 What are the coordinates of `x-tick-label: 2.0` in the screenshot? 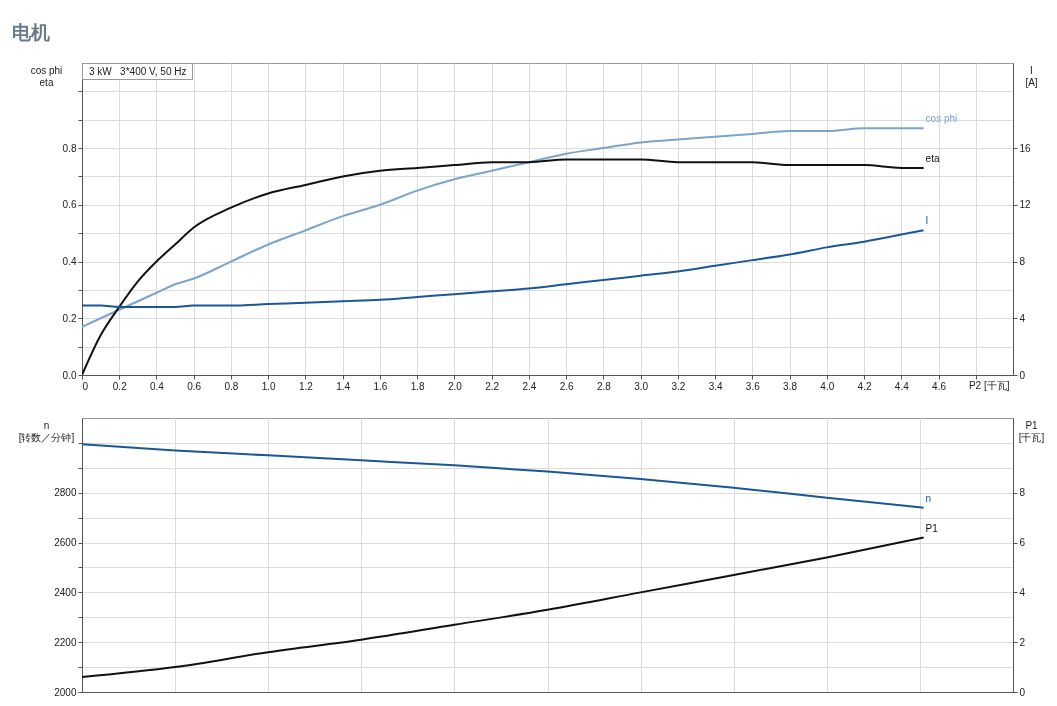 It's located at (455, 386).